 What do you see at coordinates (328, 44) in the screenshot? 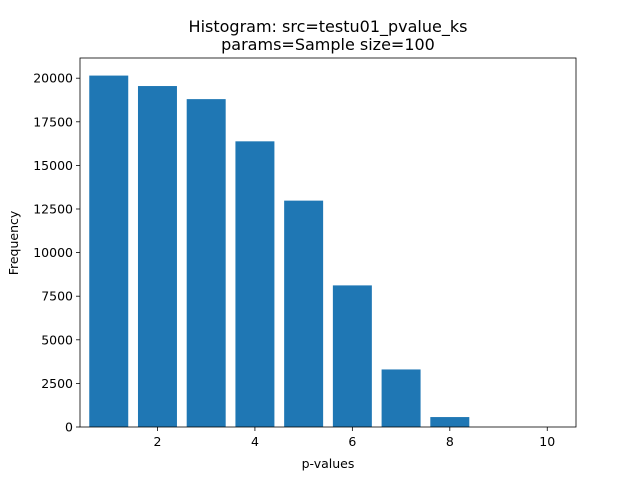
I see `chart-title-line-2: params=Sample size=100` at bounding box center [328, 44].